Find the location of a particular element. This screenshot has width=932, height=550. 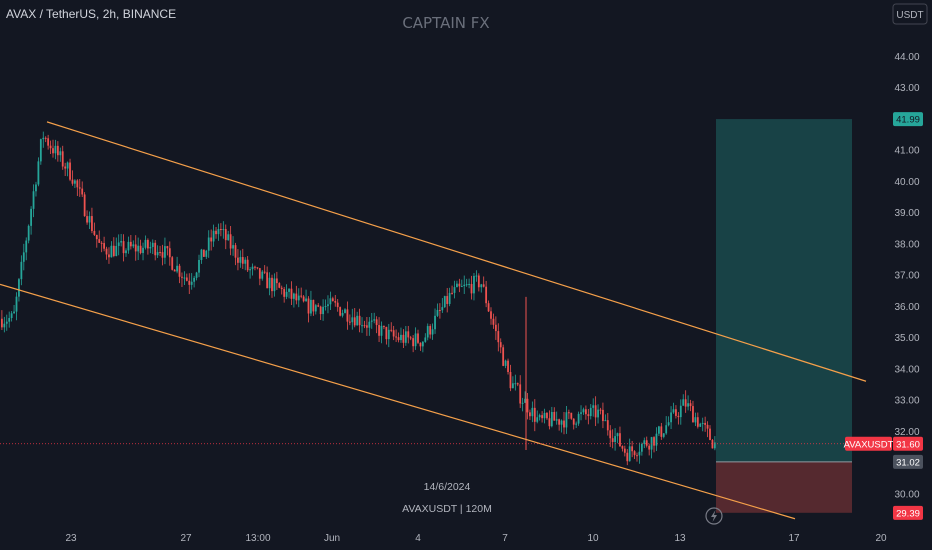

x-tick-label: 23 is located at coordinates (71, 538).